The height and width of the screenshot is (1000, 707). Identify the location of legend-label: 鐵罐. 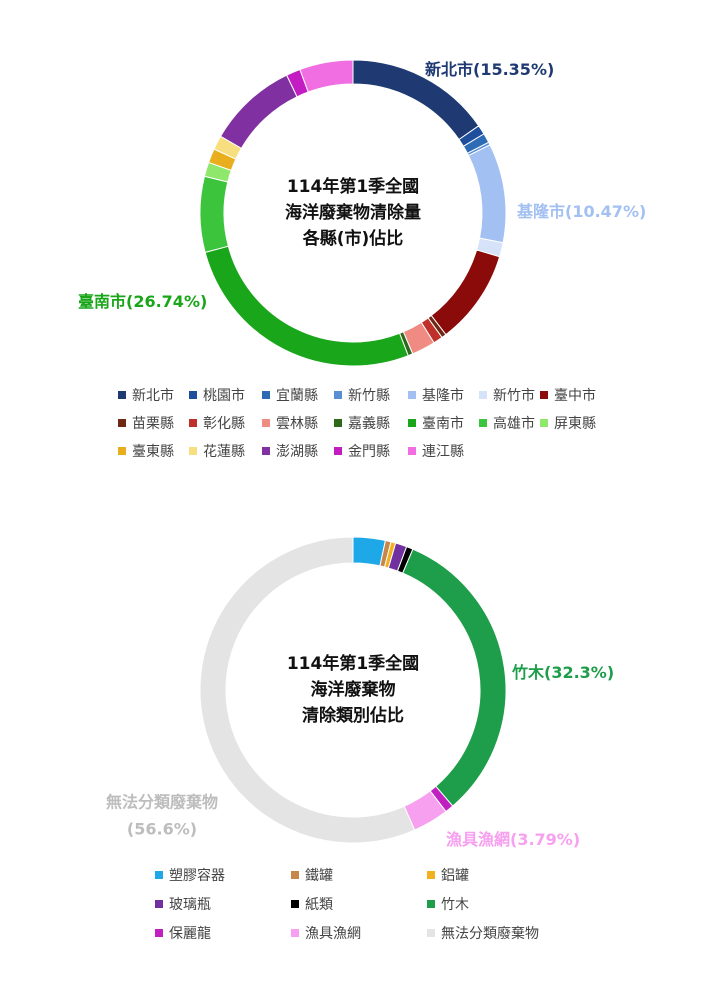
(319, 875).